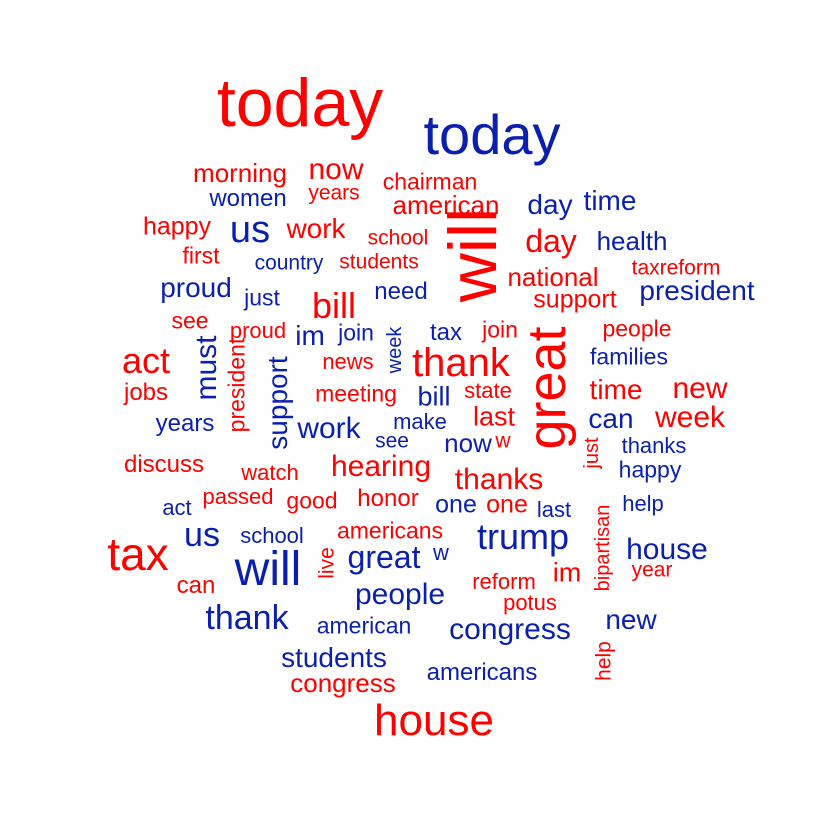 The height and width of the screenshot is (840, 840). Describe the element at coordinates (388, 498) in the screenshot. I see `word-honor: honor` at that location.